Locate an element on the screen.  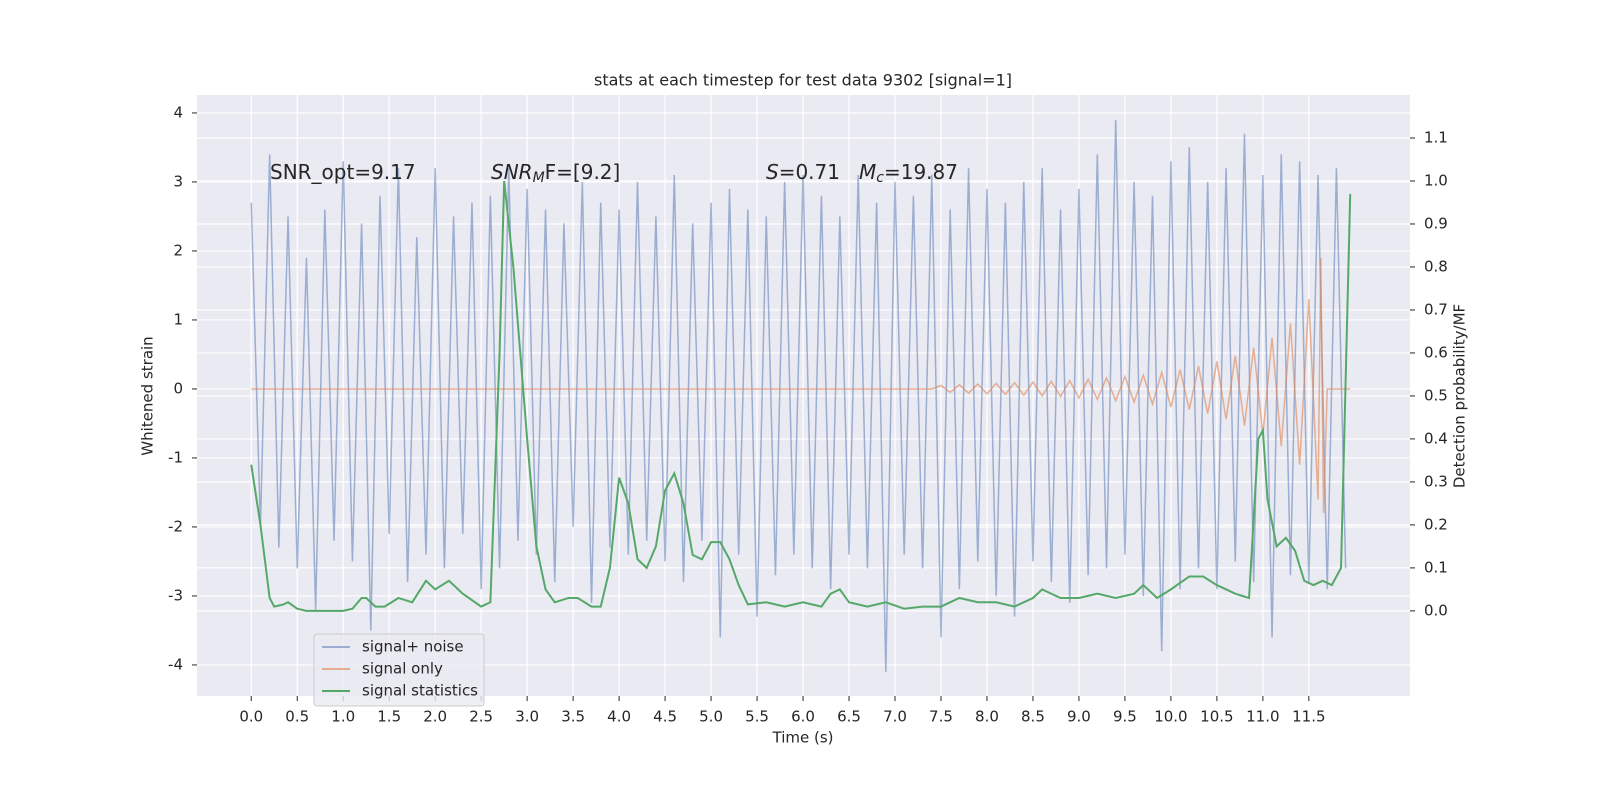
x-tick-label: 4.5 is located at coordinates (665, 717).